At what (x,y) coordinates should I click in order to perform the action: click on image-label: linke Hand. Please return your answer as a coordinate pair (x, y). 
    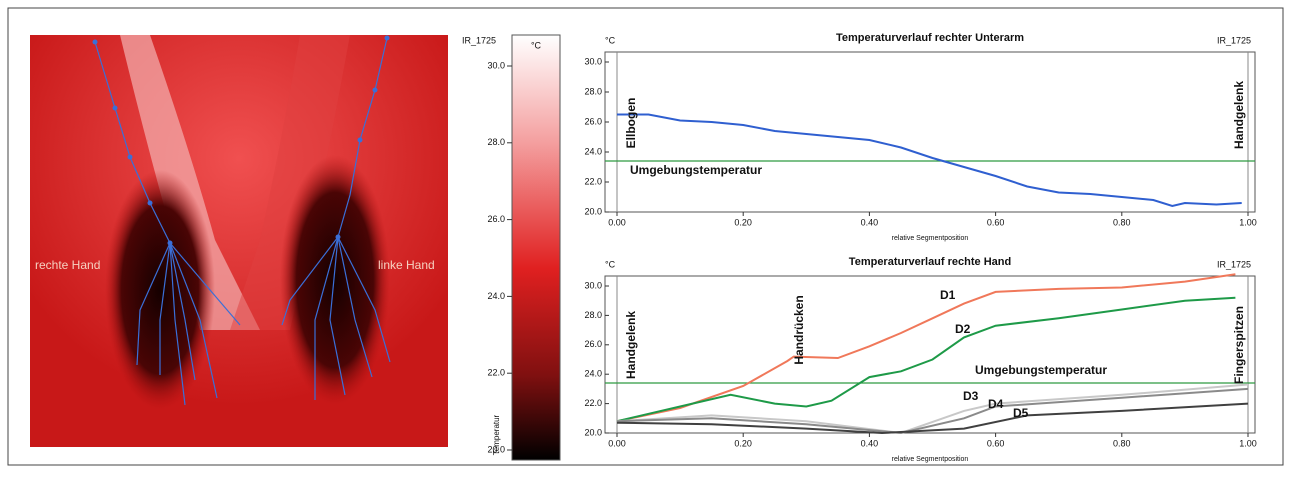
    Looking at the image, I should click on (406, 265).